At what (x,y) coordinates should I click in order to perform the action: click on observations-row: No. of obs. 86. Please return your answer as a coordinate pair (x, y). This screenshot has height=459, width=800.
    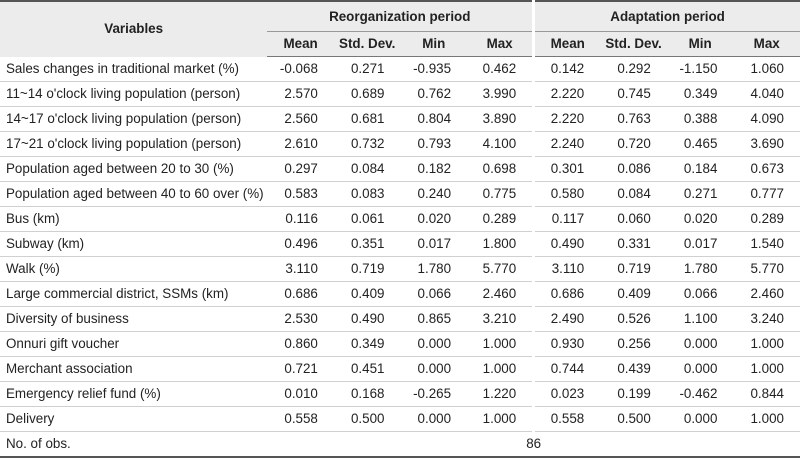
    Looking at the image, I should click on (400, 444).